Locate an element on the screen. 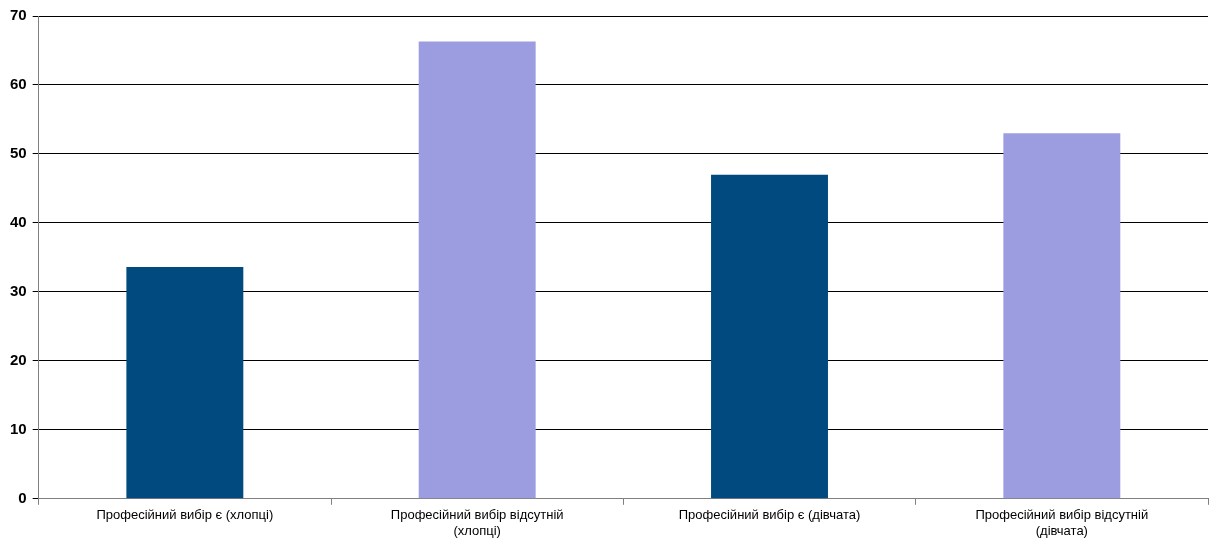  x-tick-label: Професійний вибір відсутній (хлопці) is located at coordinates (477, 522).